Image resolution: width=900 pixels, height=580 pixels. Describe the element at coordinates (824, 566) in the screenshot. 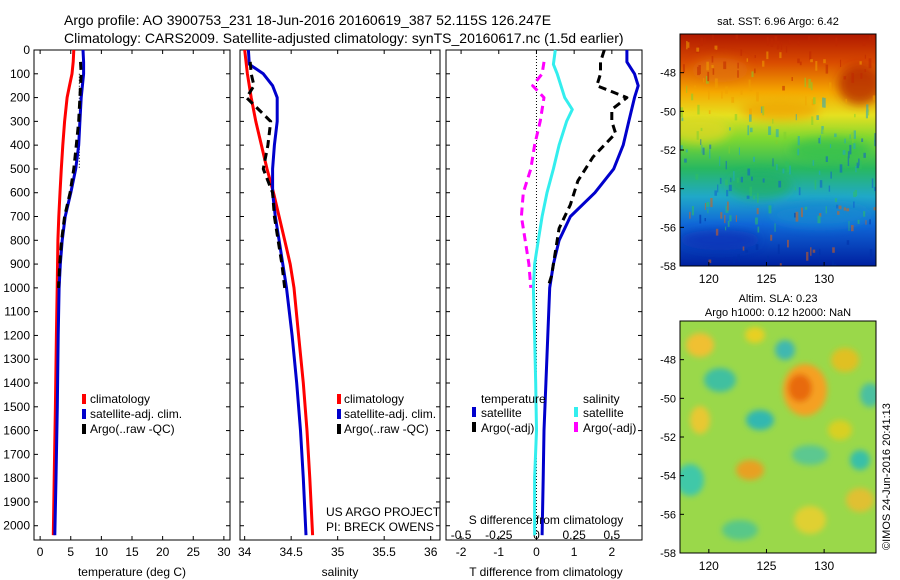

I see `map-x-tick-label: 130` at that location.